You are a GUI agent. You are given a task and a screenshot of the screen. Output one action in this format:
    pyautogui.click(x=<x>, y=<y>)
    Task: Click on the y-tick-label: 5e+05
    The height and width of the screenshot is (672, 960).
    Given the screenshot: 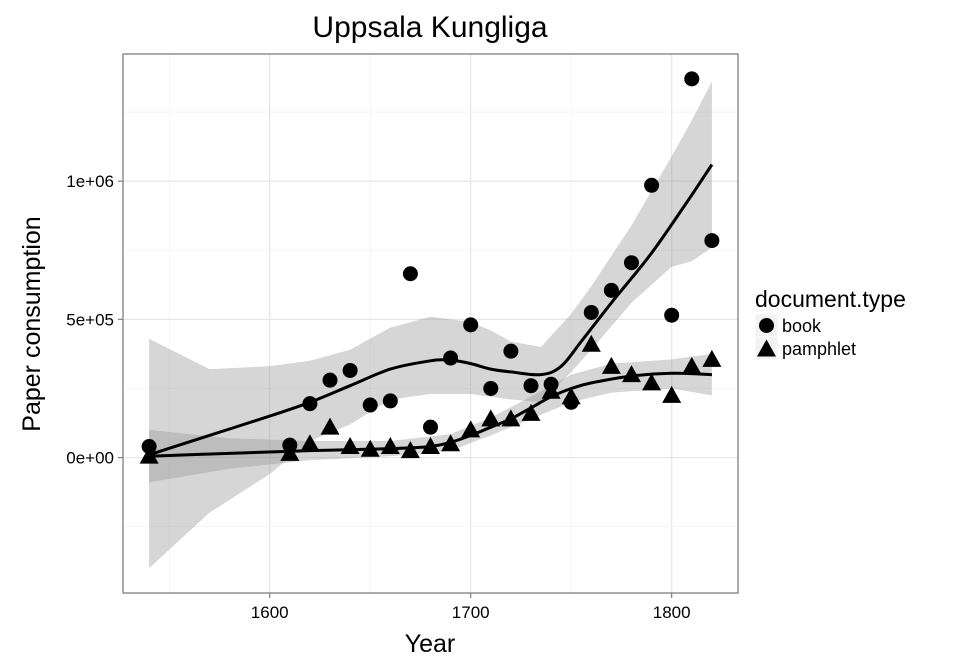 What is the action you would take?
    pyautogui.click(x=90, y=319)
    